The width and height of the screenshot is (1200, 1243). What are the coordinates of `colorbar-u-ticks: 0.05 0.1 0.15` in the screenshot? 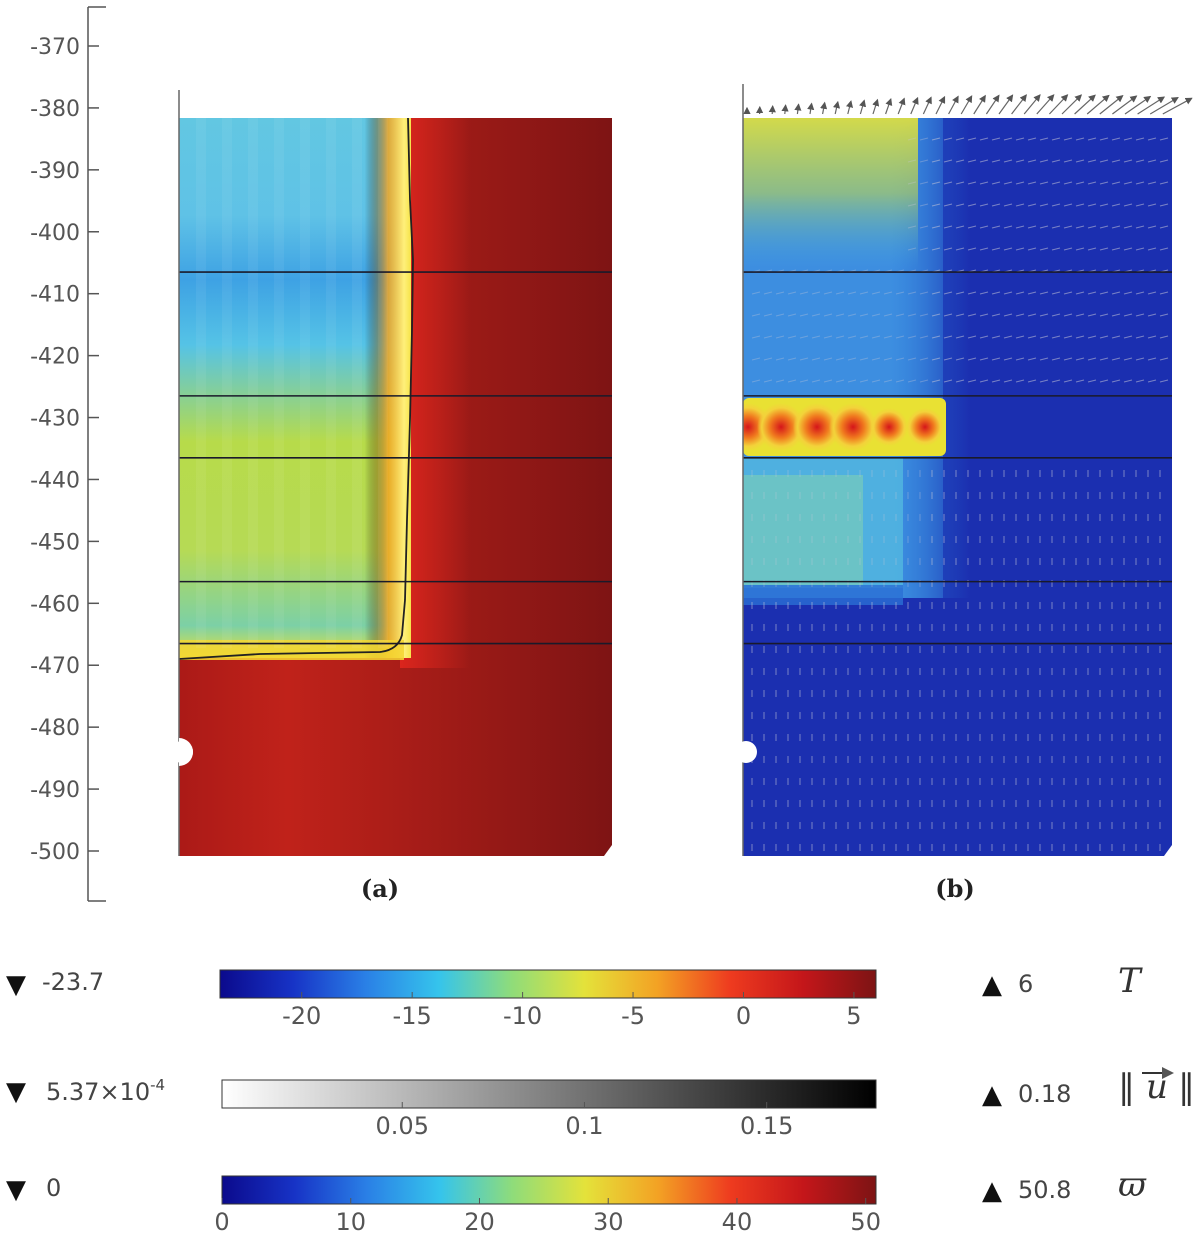 It's located at (584, 1121).